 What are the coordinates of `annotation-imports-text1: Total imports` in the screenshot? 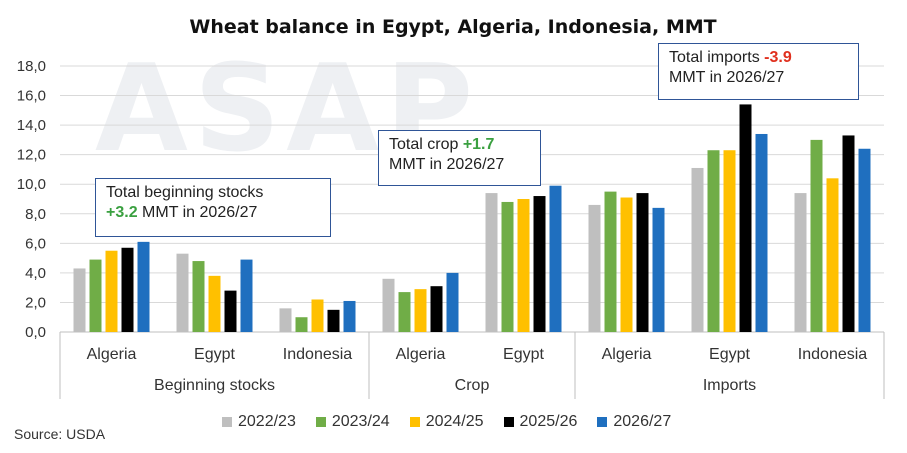 It's located at (717, 57).